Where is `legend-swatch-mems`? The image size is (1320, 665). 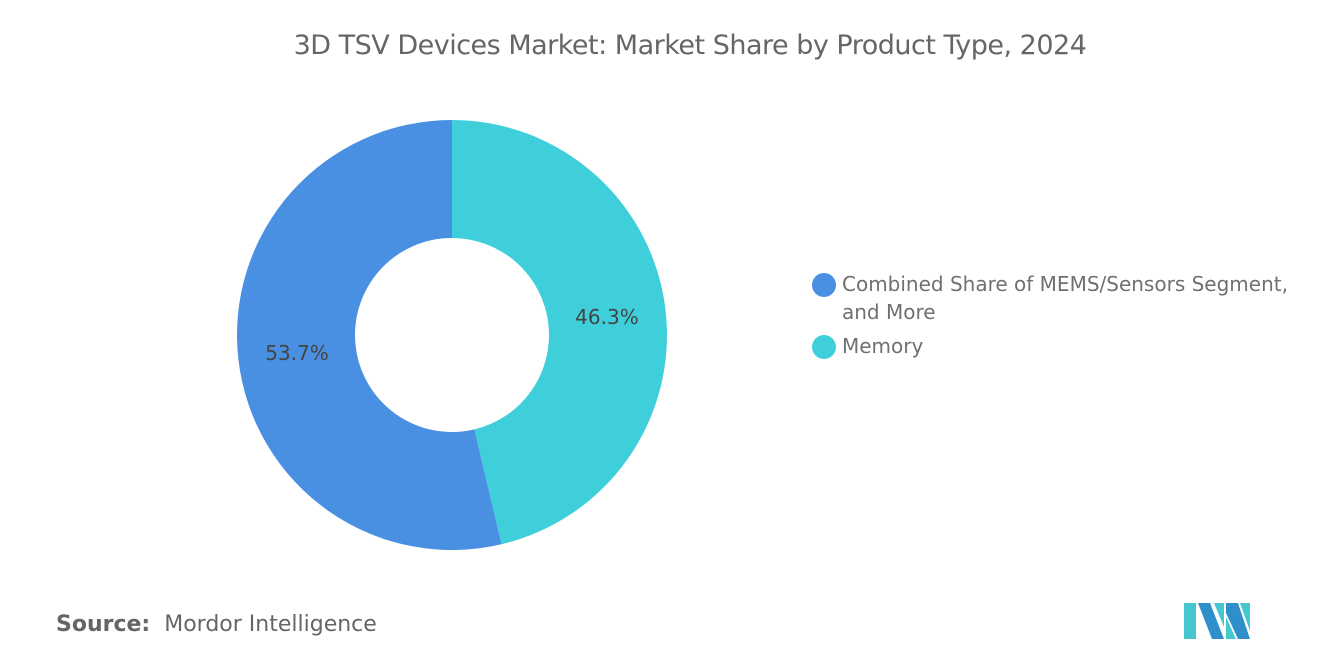
legend-swatch-mems is located at coordinates (824, 285).